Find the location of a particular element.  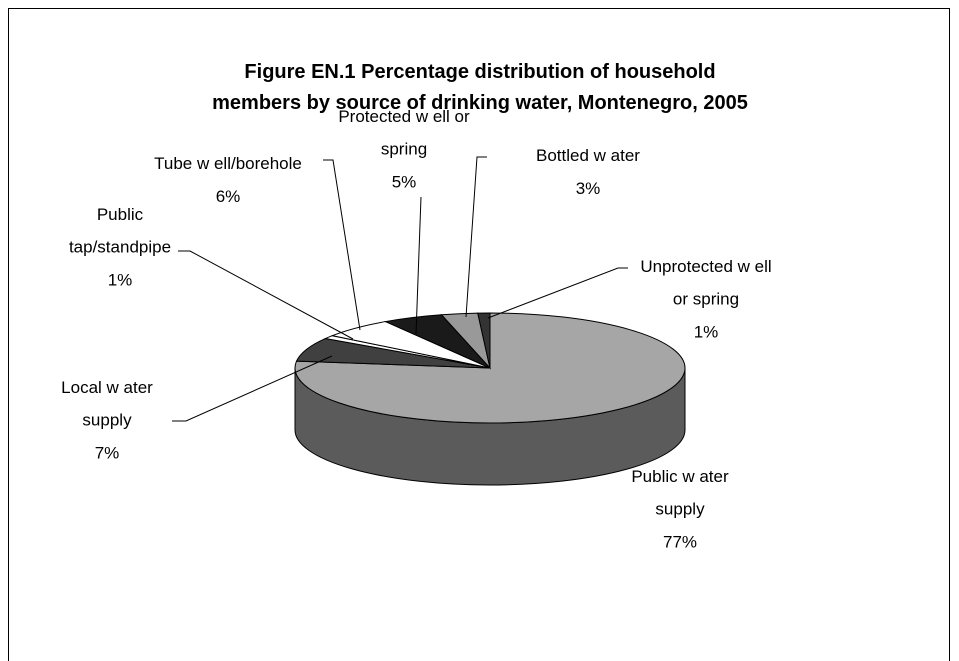

slice-label: Unprotected w ell or spring is located at coordinates (705, 283).